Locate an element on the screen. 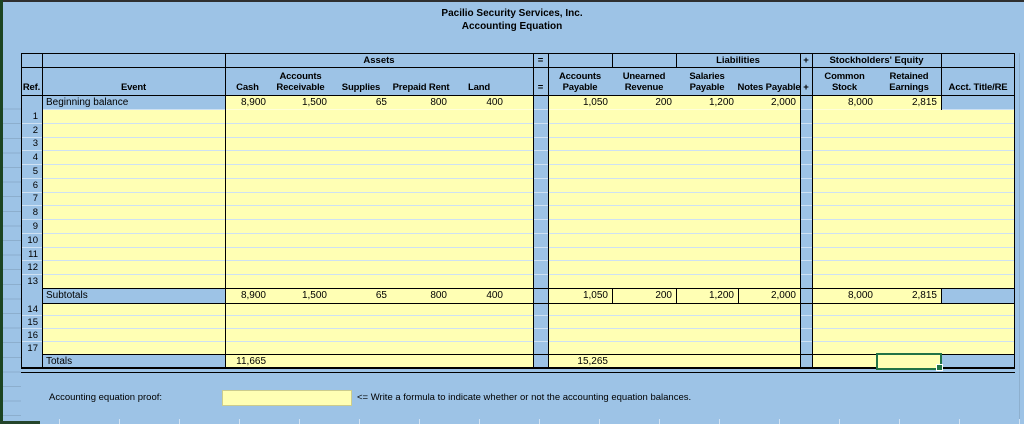 Image resolution: width=1024 pixels, height=424 pixels. row-ref: 7 is located at coordinates (35, 199).